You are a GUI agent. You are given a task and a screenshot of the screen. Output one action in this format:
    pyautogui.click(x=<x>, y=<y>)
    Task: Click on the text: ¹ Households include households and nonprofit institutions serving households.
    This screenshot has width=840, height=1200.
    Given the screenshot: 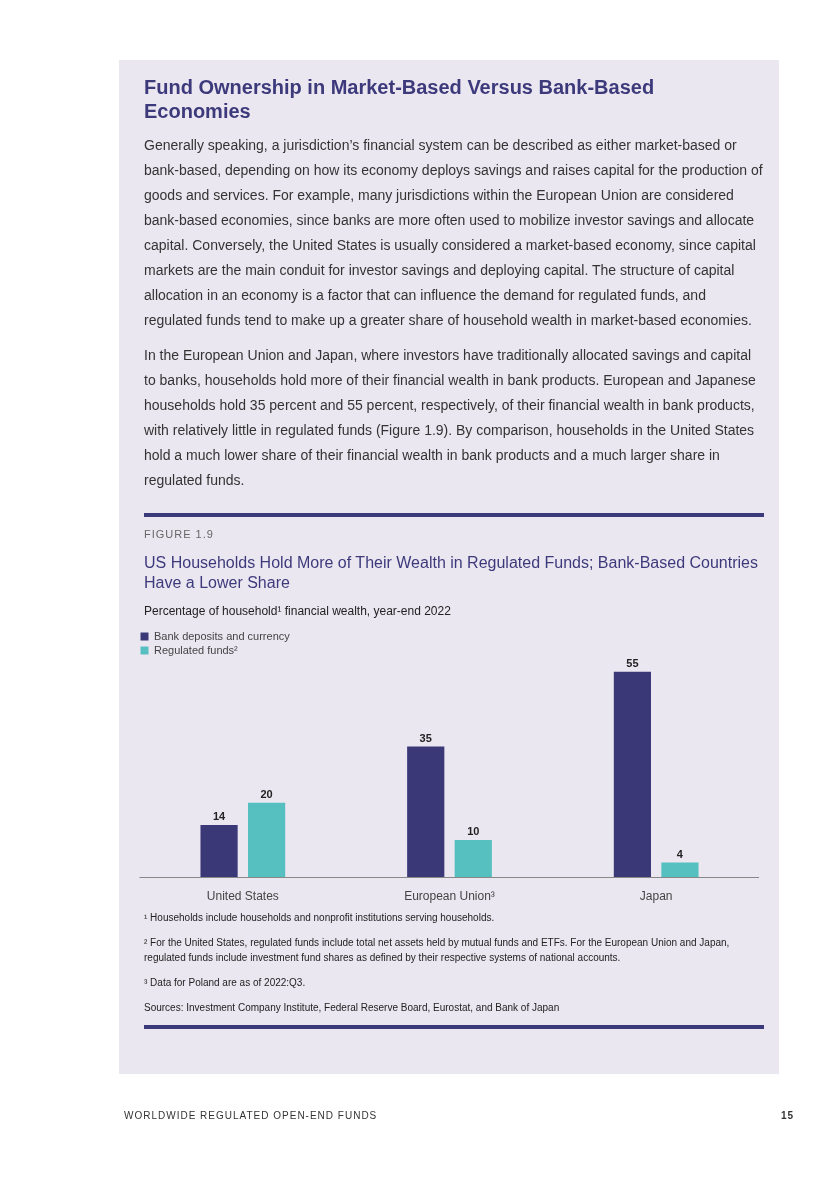 What is the action you would take?
    pyautogui.click(x=319, y=917)
    